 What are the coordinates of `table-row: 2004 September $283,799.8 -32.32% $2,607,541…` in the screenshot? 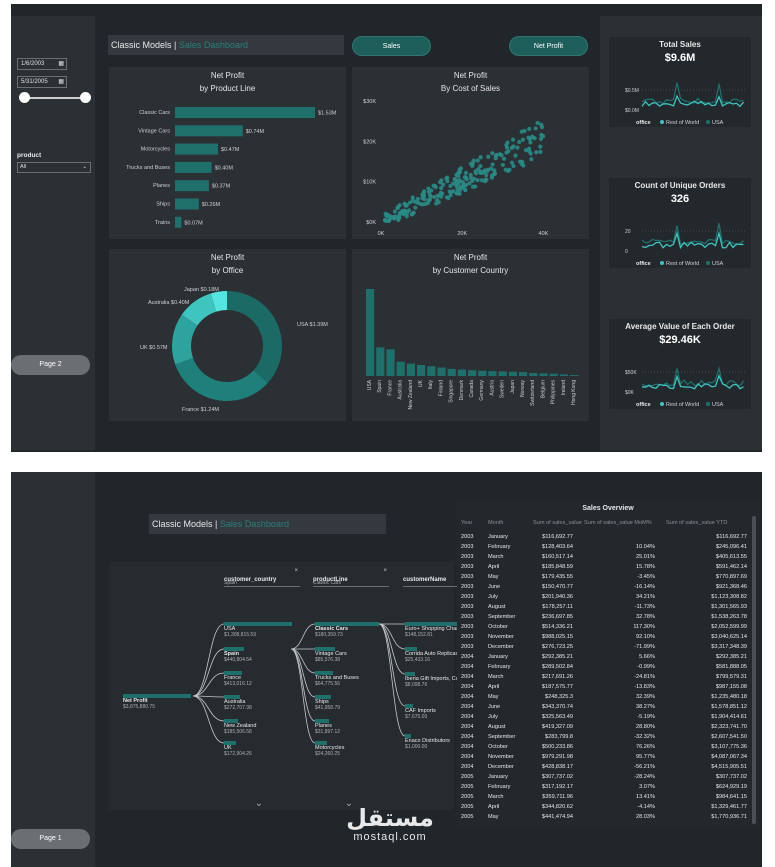 It's located at (606, 737).